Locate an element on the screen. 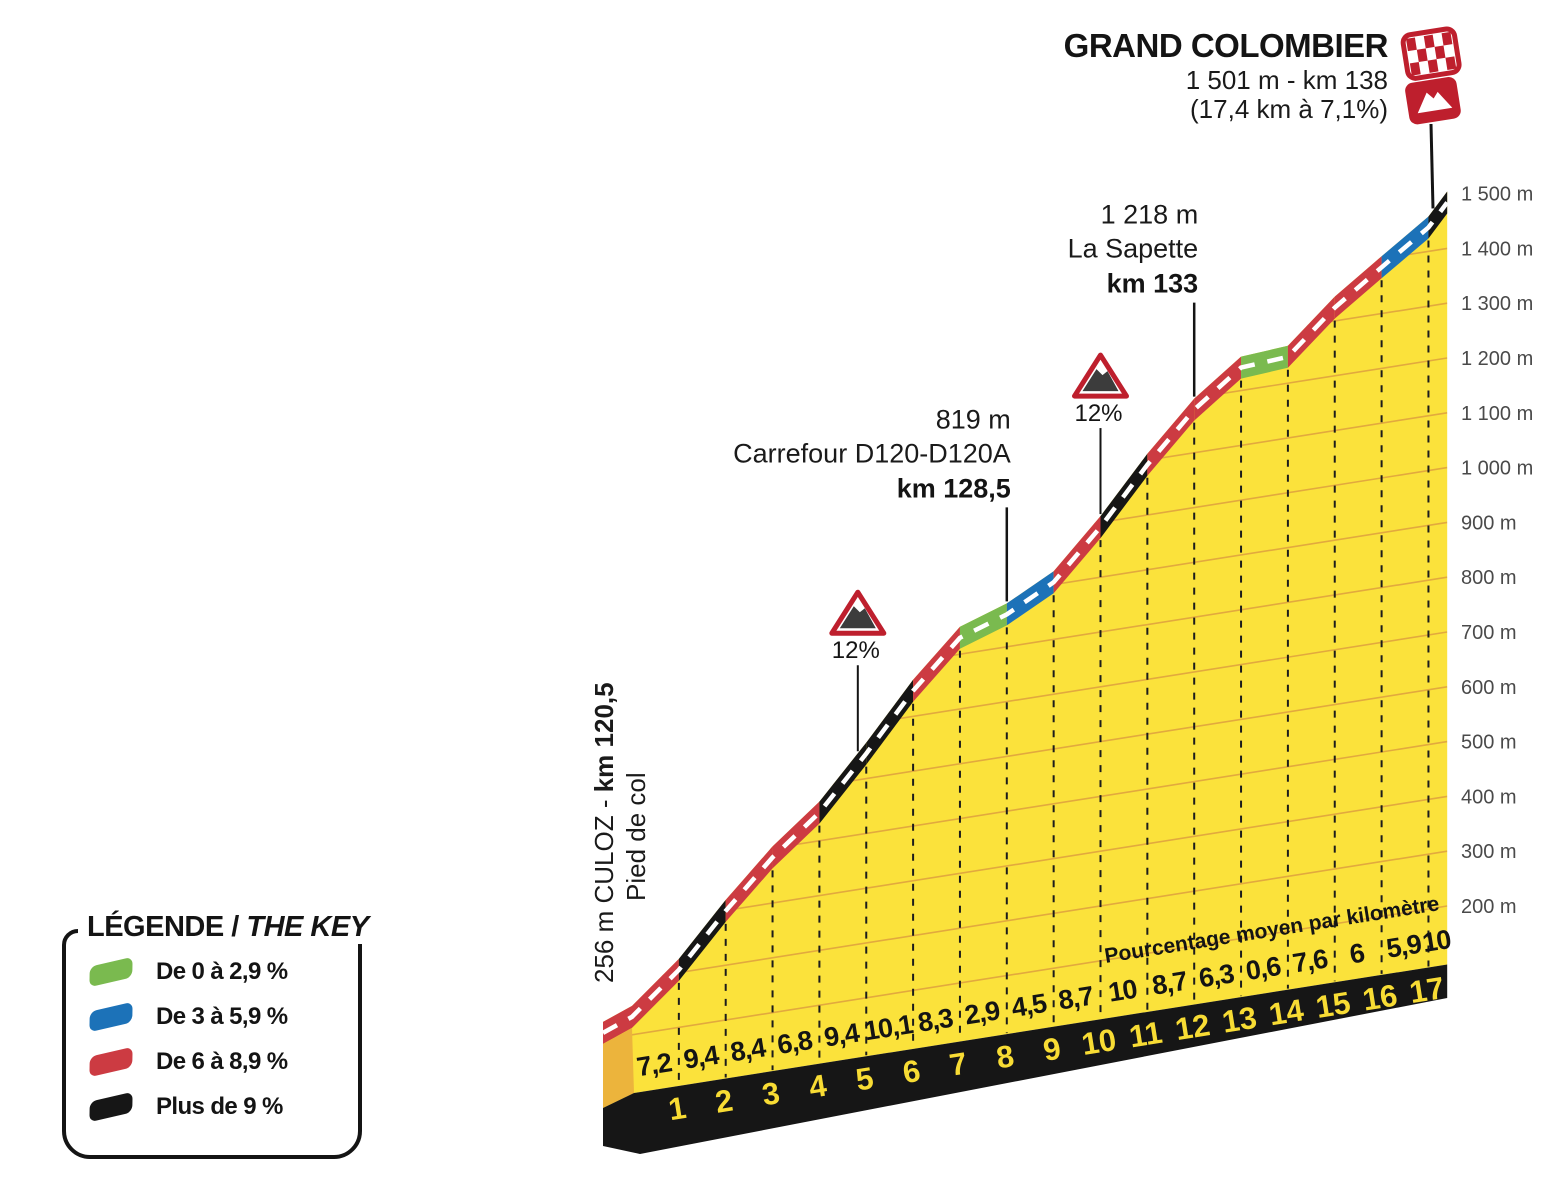 The width and height of the screenshot is (1558, 1182). legend-row-black: Plus de 9 % is located at coordinates (220, 1106).